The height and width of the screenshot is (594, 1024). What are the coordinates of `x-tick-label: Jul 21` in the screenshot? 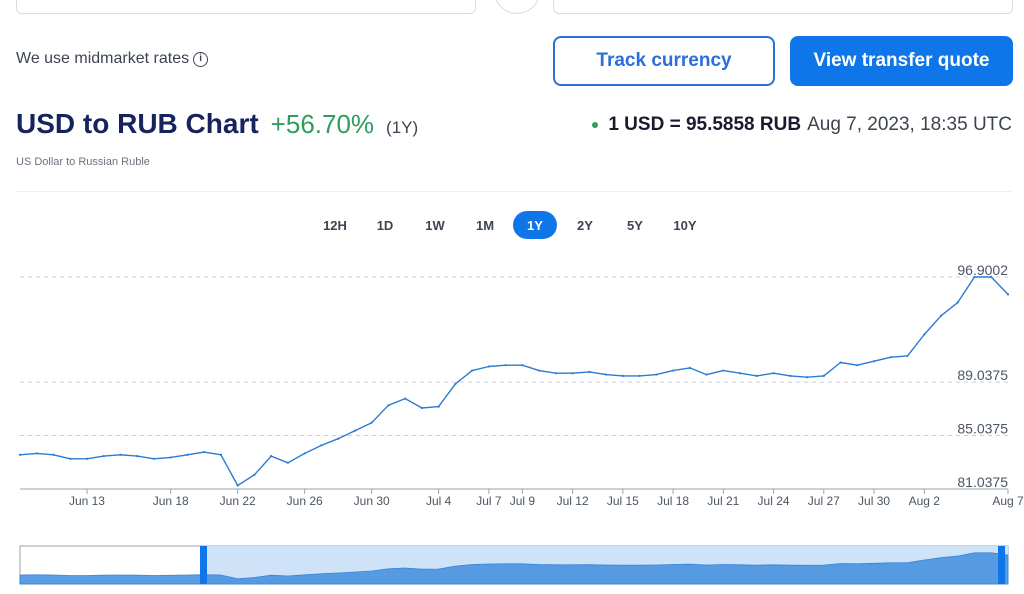 It's located at (723, 501).